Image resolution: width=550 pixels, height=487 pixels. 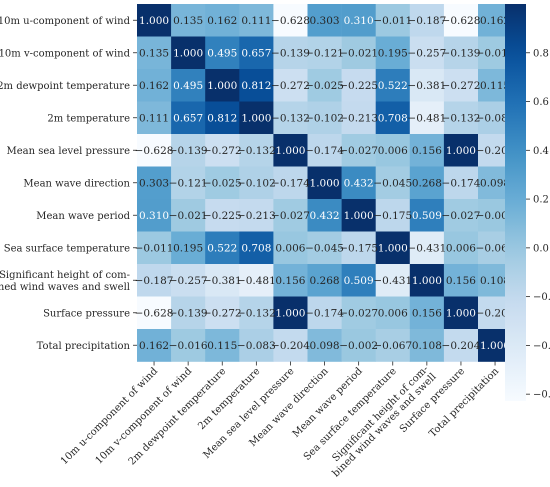 What do you see at coordinates (256, 281) in the screenshot?
I see `heatmap-cell-value: −0.481` at bounding box center [256, 281].